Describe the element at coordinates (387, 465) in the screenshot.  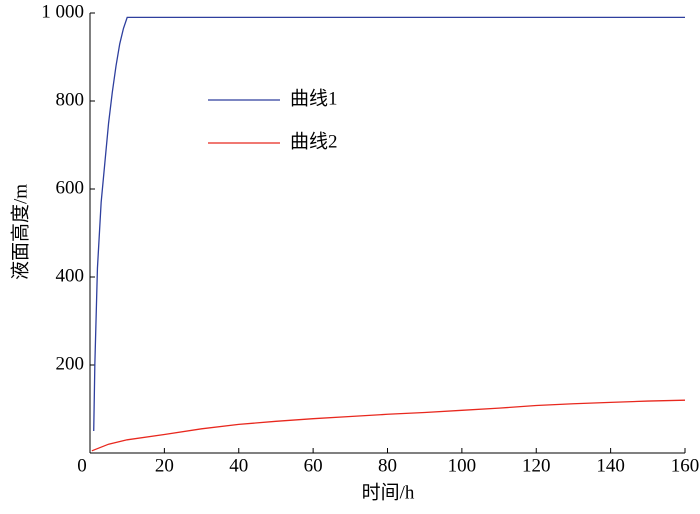
I see `x-tick-label: 80` at that location.